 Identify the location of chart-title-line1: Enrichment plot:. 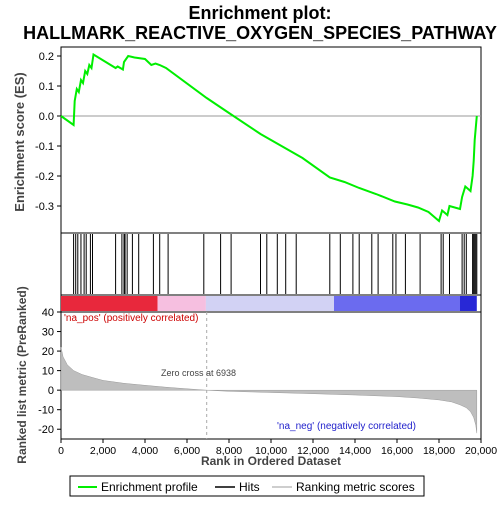
(260, 13).